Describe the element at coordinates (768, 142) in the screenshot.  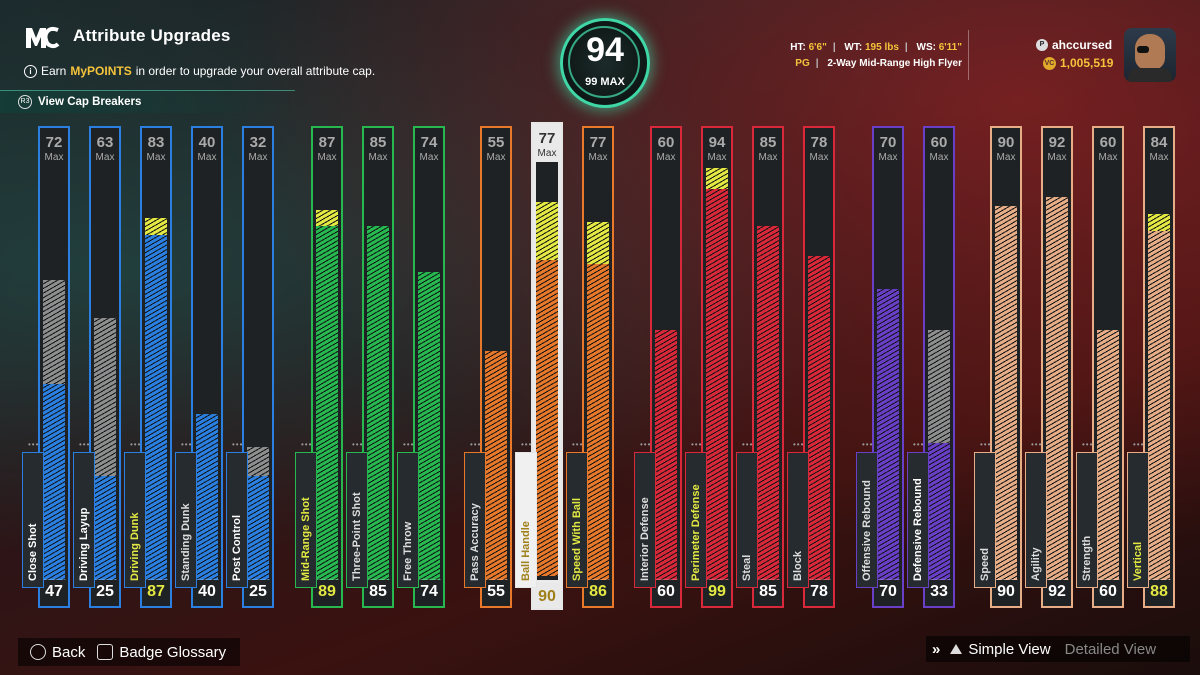
I see `attribute-max-value: 85` at that location.